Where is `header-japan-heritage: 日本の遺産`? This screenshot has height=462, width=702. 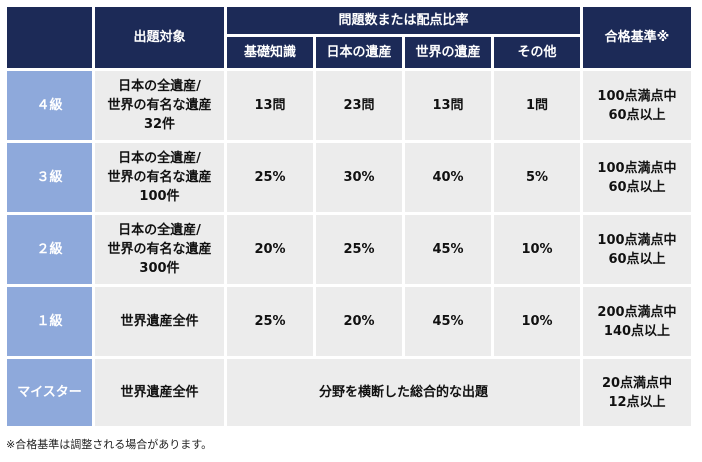
header-japan-heritage: 日本の遺産 is located at coordinates (359, 52).